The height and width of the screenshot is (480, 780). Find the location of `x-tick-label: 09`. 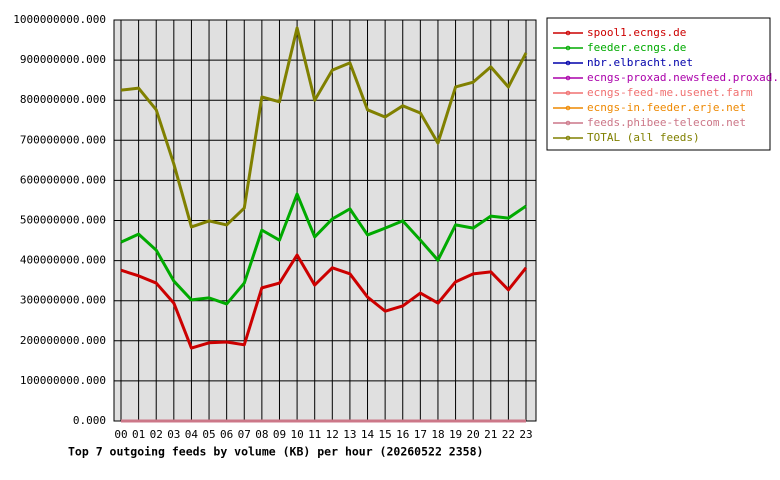

x-tick-label: 09 is located at coordinates (279, 434).